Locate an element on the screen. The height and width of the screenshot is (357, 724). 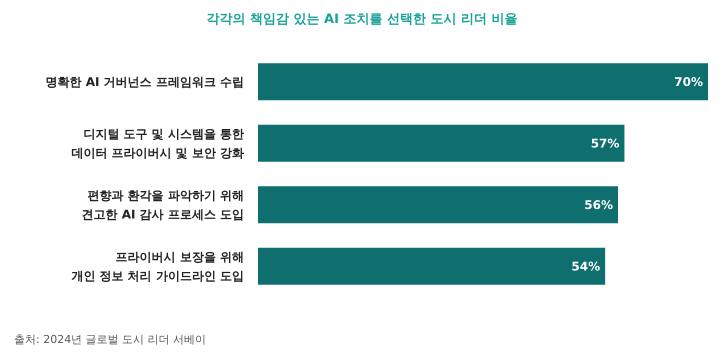
chart-title: 각각의 책임감 있는 AI 조치를 선택한 도시 리더 비율 is located at coordinates (362, 19).